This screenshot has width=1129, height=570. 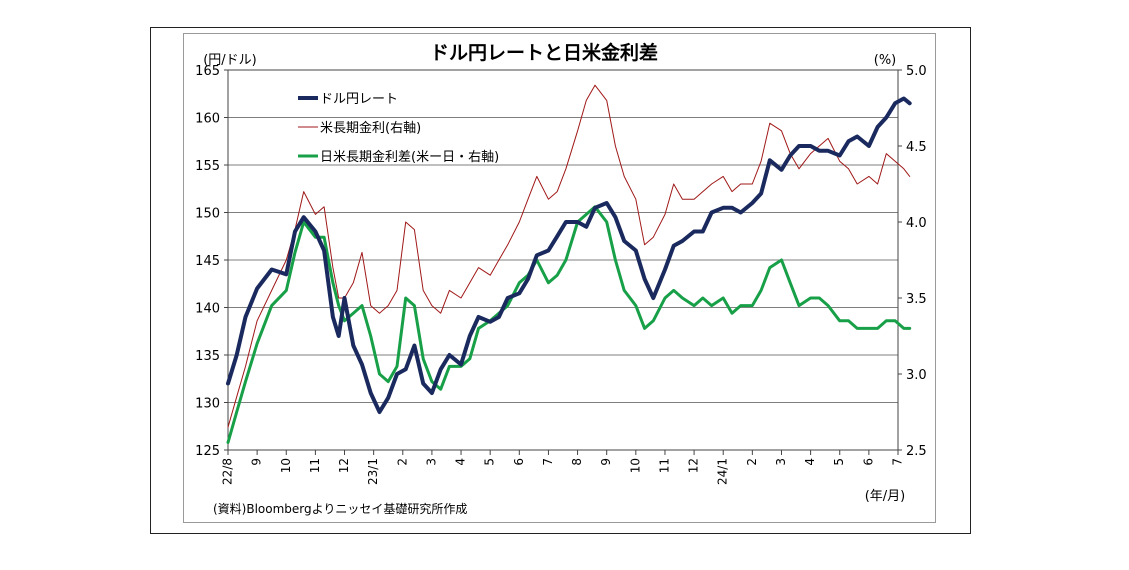 I want to click on x-tick-label: 24/1, so click(x=723, y=471).